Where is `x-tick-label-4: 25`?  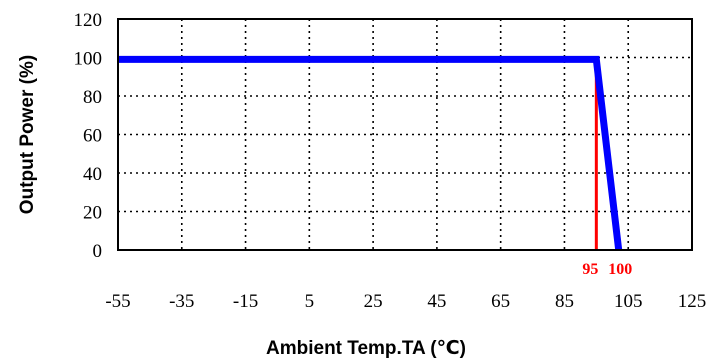 x-tick-label-4: 25 is located at coordinates (373, 301).